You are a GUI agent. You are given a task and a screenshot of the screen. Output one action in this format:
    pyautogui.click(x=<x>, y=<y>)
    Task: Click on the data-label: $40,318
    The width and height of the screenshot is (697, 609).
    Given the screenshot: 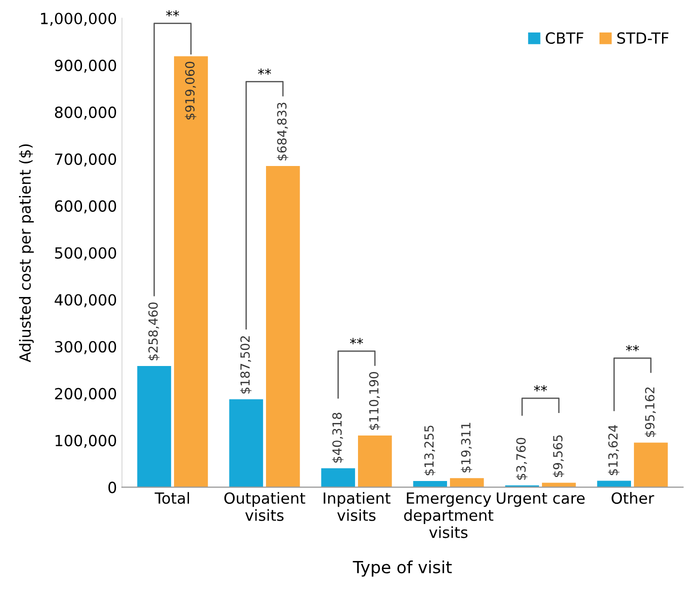 What is the action you would take?
    pyautogui.click(x=338, y=437)
    